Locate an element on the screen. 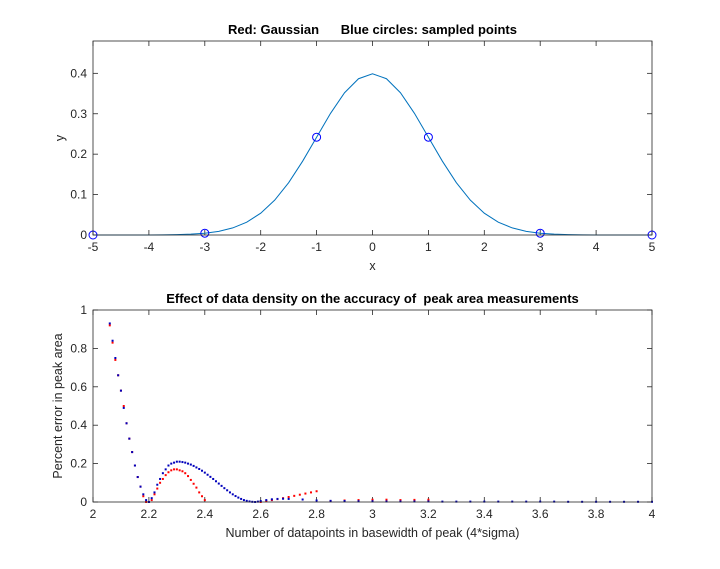 The image size is (720, 569). y-tick-label: 0.4 is located at coordinates (78, 425).